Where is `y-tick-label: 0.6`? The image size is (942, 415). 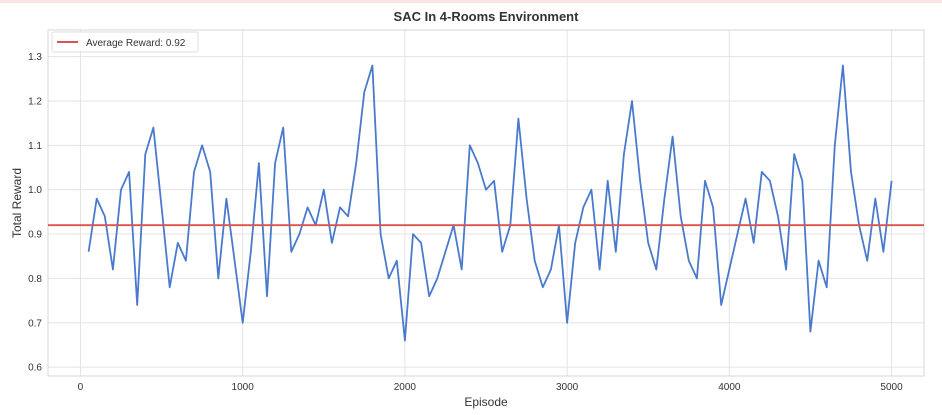 y-tick-label: 0.6 is located at coordinates (35, 368).